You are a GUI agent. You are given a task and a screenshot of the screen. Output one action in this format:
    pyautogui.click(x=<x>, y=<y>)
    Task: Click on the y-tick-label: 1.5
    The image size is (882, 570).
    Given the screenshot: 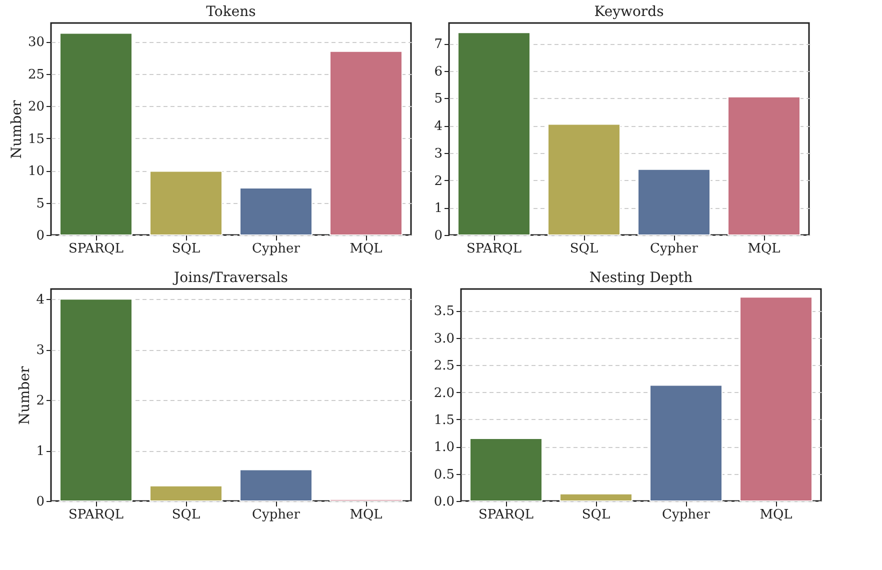 What is the action you would take?
    pyautogui.click(x=444, y=420)
    